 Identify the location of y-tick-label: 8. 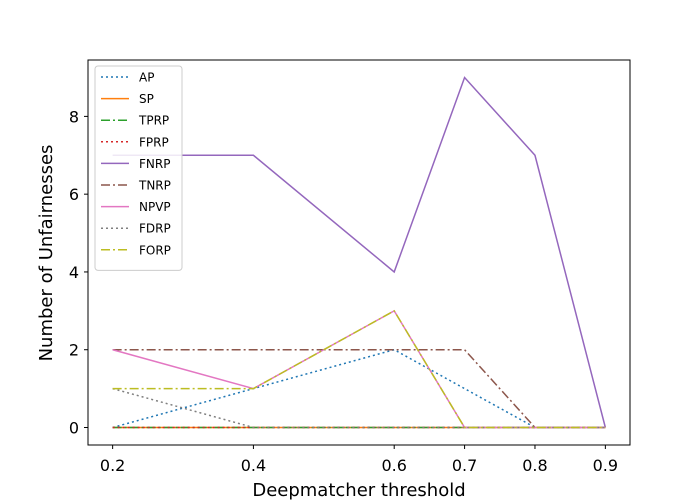
(74, 116).